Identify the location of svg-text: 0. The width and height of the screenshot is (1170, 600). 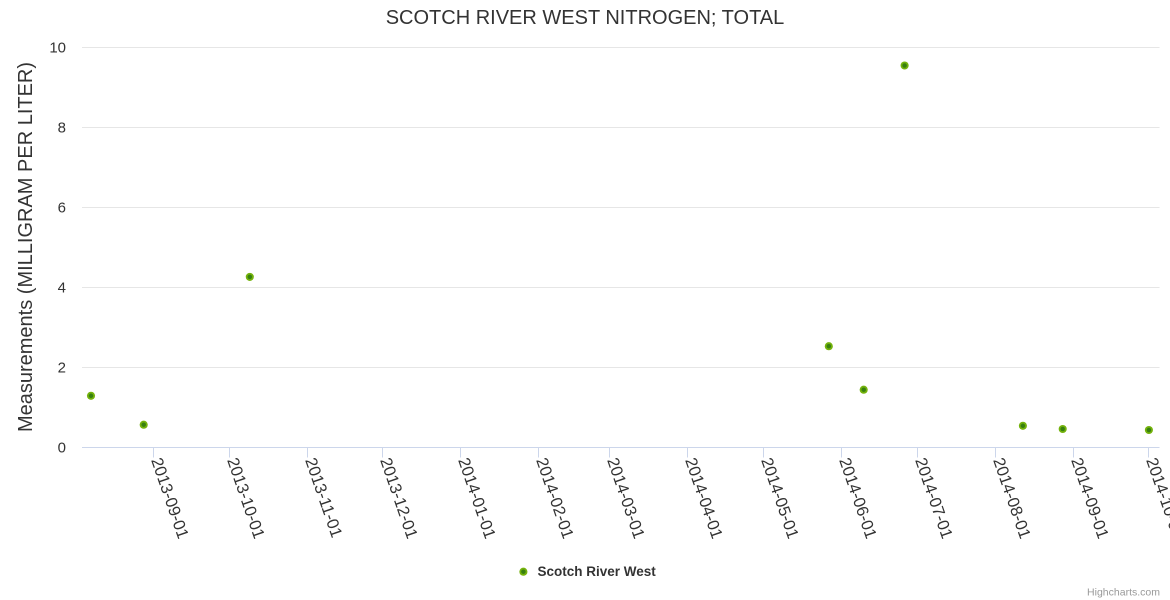
(62, 448).